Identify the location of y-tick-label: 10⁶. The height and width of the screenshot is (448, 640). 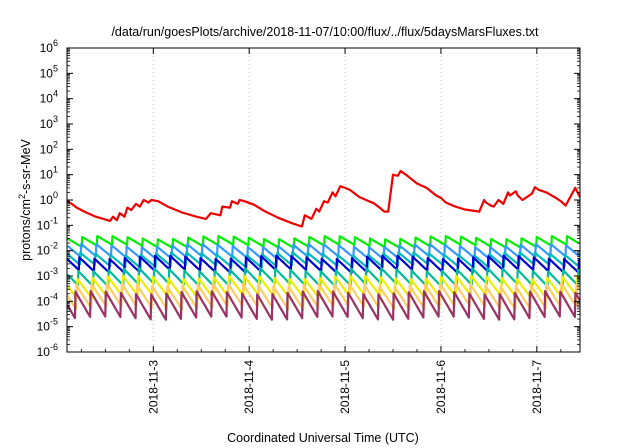
(49, 46).